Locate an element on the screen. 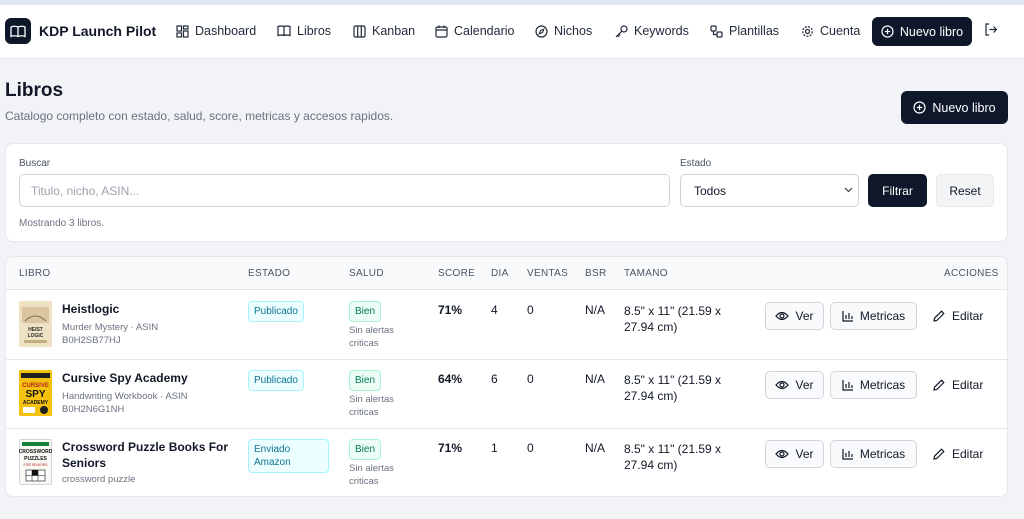 The width and height of the screenshot is (1024, 519). state-label: Estado is located at coordinates (696, 163).